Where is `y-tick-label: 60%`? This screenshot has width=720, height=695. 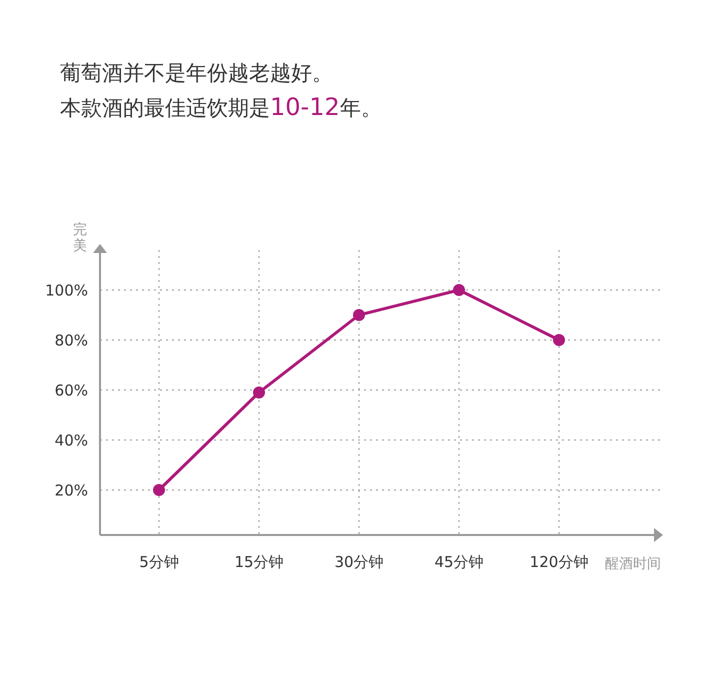
y-tick-label: 60% is located at coordinates (71, 390).